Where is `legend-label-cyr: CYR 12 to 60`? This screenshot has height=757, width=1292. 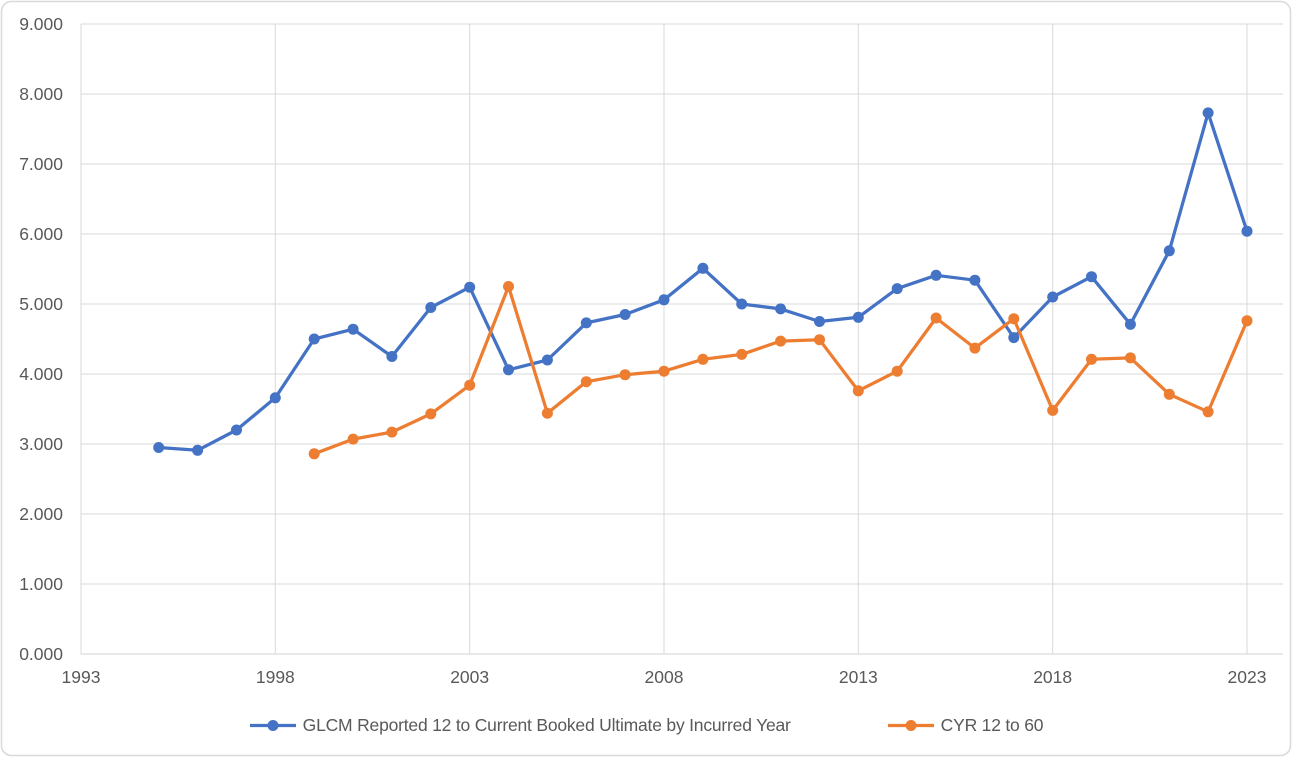 legend-label-cyr: CYR 12 to 60 is located at coordinates (992, 724).